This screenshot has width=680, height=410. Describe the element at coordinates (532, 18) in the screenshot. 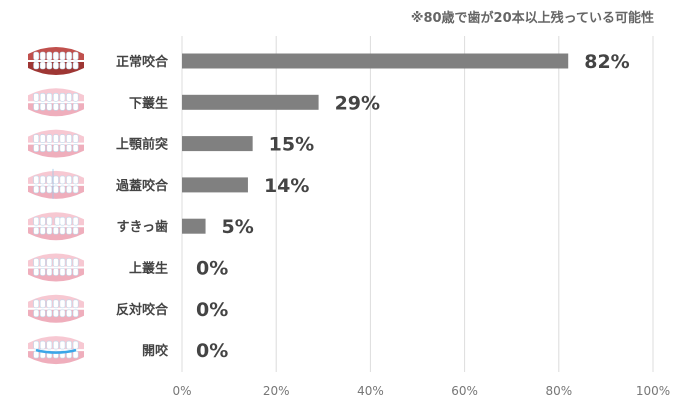

I see `chart-annotation: ※80歳で歯が20本以上残っている可能性` at that location.